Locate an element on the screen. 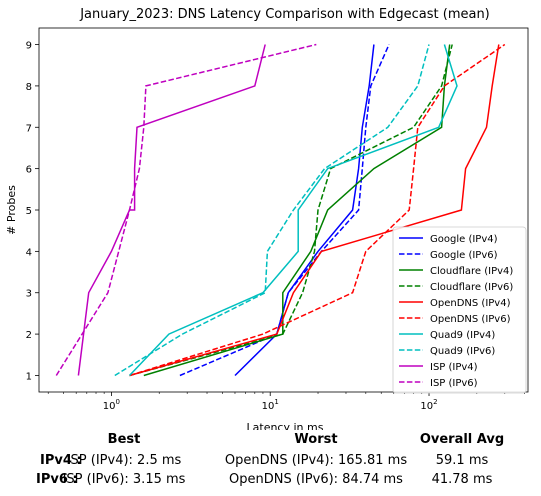 The width and height of the screenshot is (541, 496). ipv6-avg: 41.78 ms is located at coordinates (462, 479).